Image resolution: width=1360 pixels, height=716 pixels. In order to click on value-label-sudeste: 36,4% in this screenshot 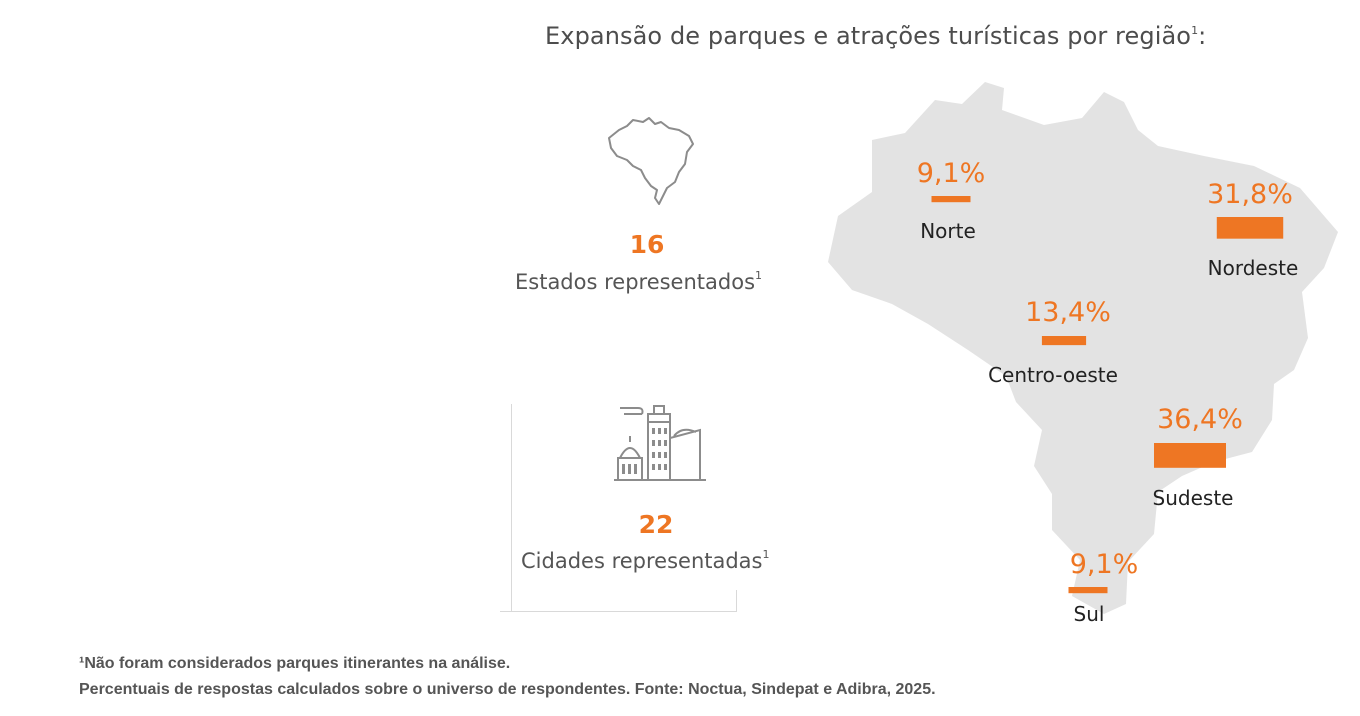, I will do `click(1200, 419)`.